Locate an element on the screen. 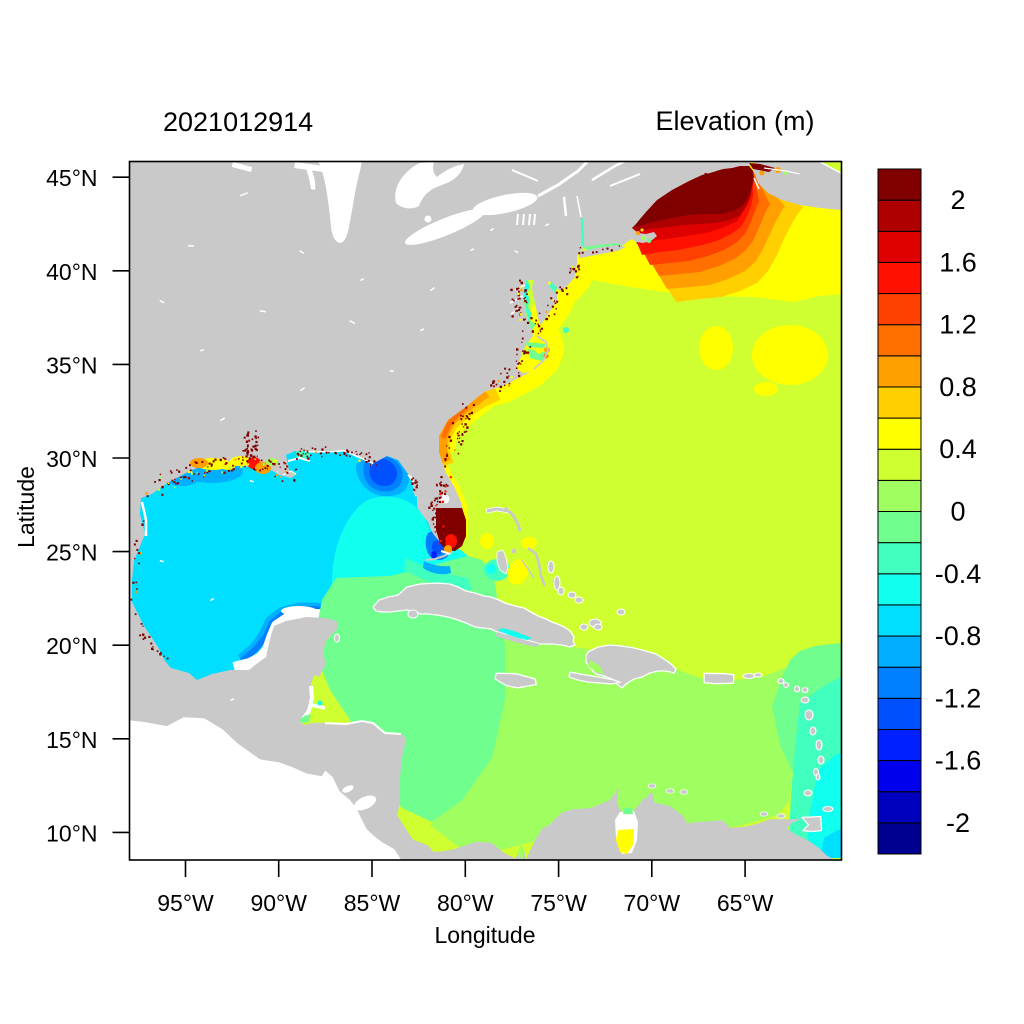  svg-text: 1.6 is located at coordinates (958, 262).